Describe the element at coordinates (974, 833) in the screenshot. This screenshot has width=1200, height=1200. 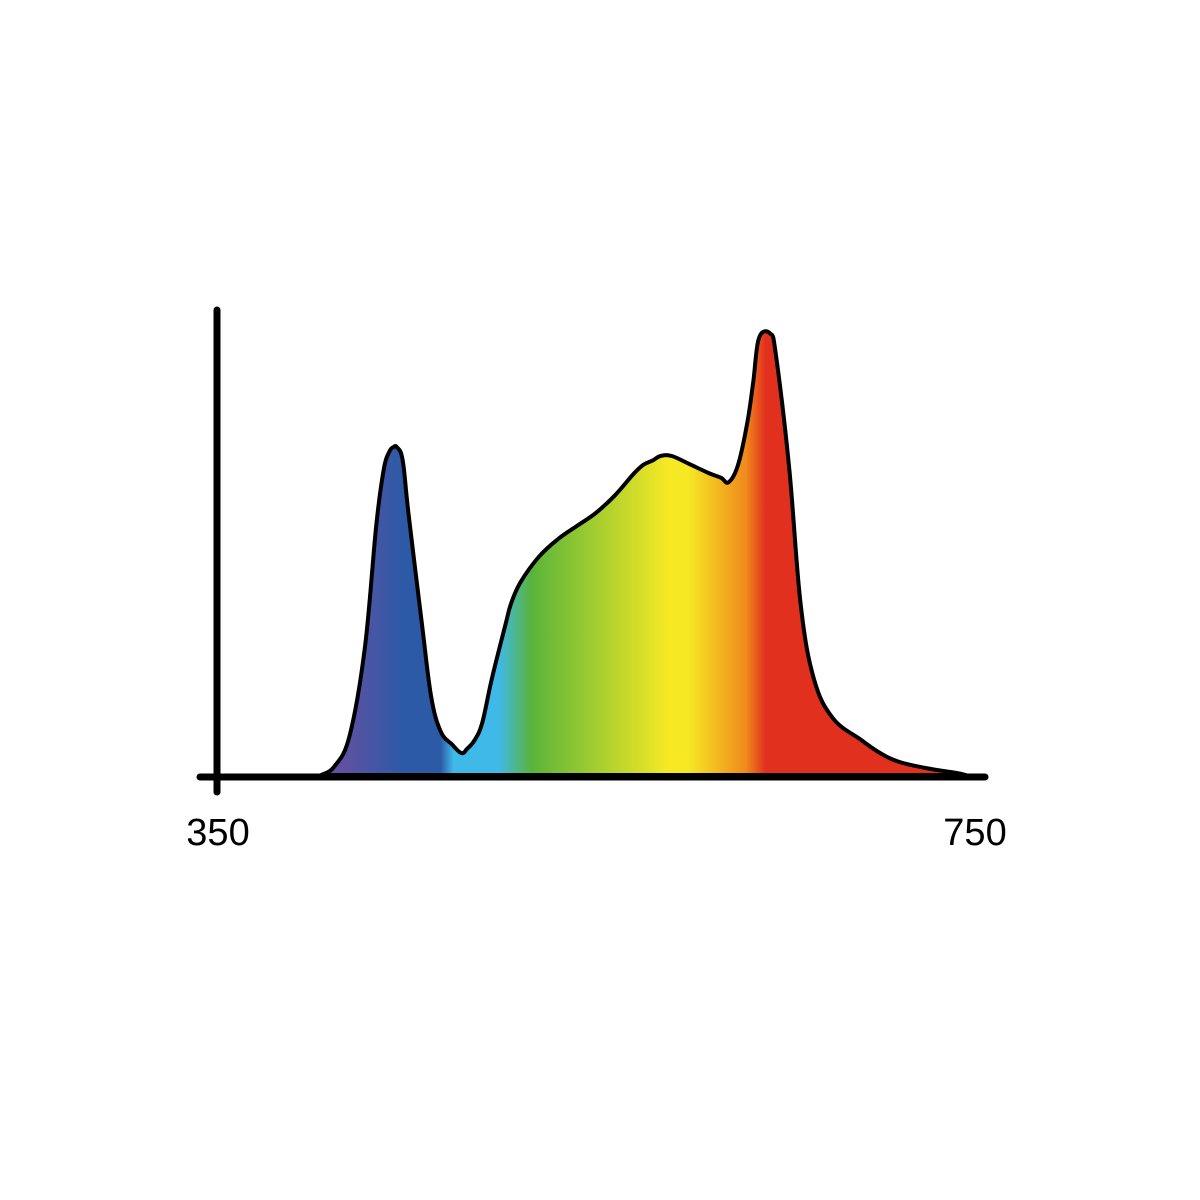
I see `x-tick-label-max: 750` at that location.